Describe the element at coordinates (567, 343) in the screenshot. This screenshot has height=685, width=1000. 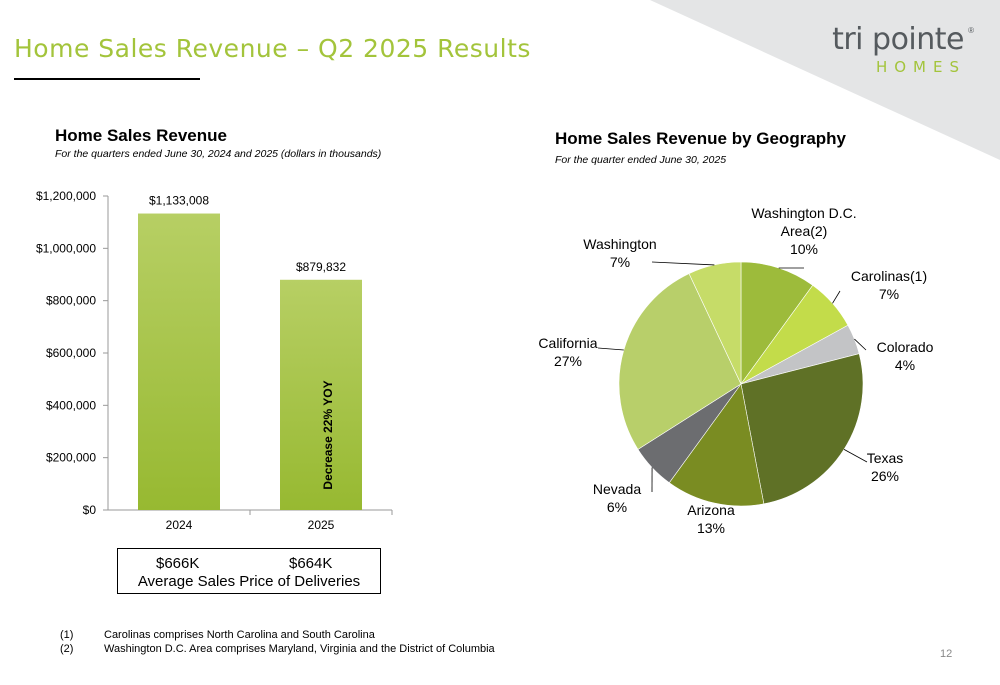
I see `pie-slice-label: California` at that location.